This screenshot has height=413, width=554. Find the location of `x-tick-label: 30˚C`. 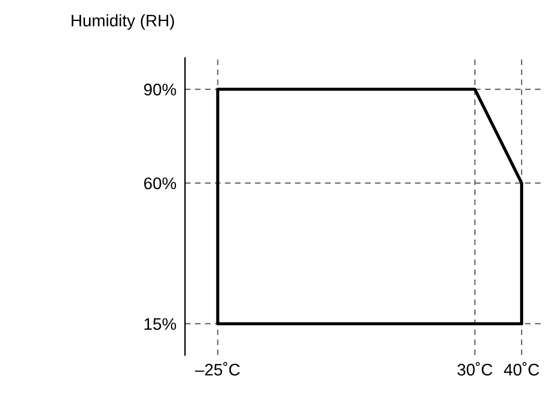

x-tick-label: 30˚C is located at coordinates (474, 369).